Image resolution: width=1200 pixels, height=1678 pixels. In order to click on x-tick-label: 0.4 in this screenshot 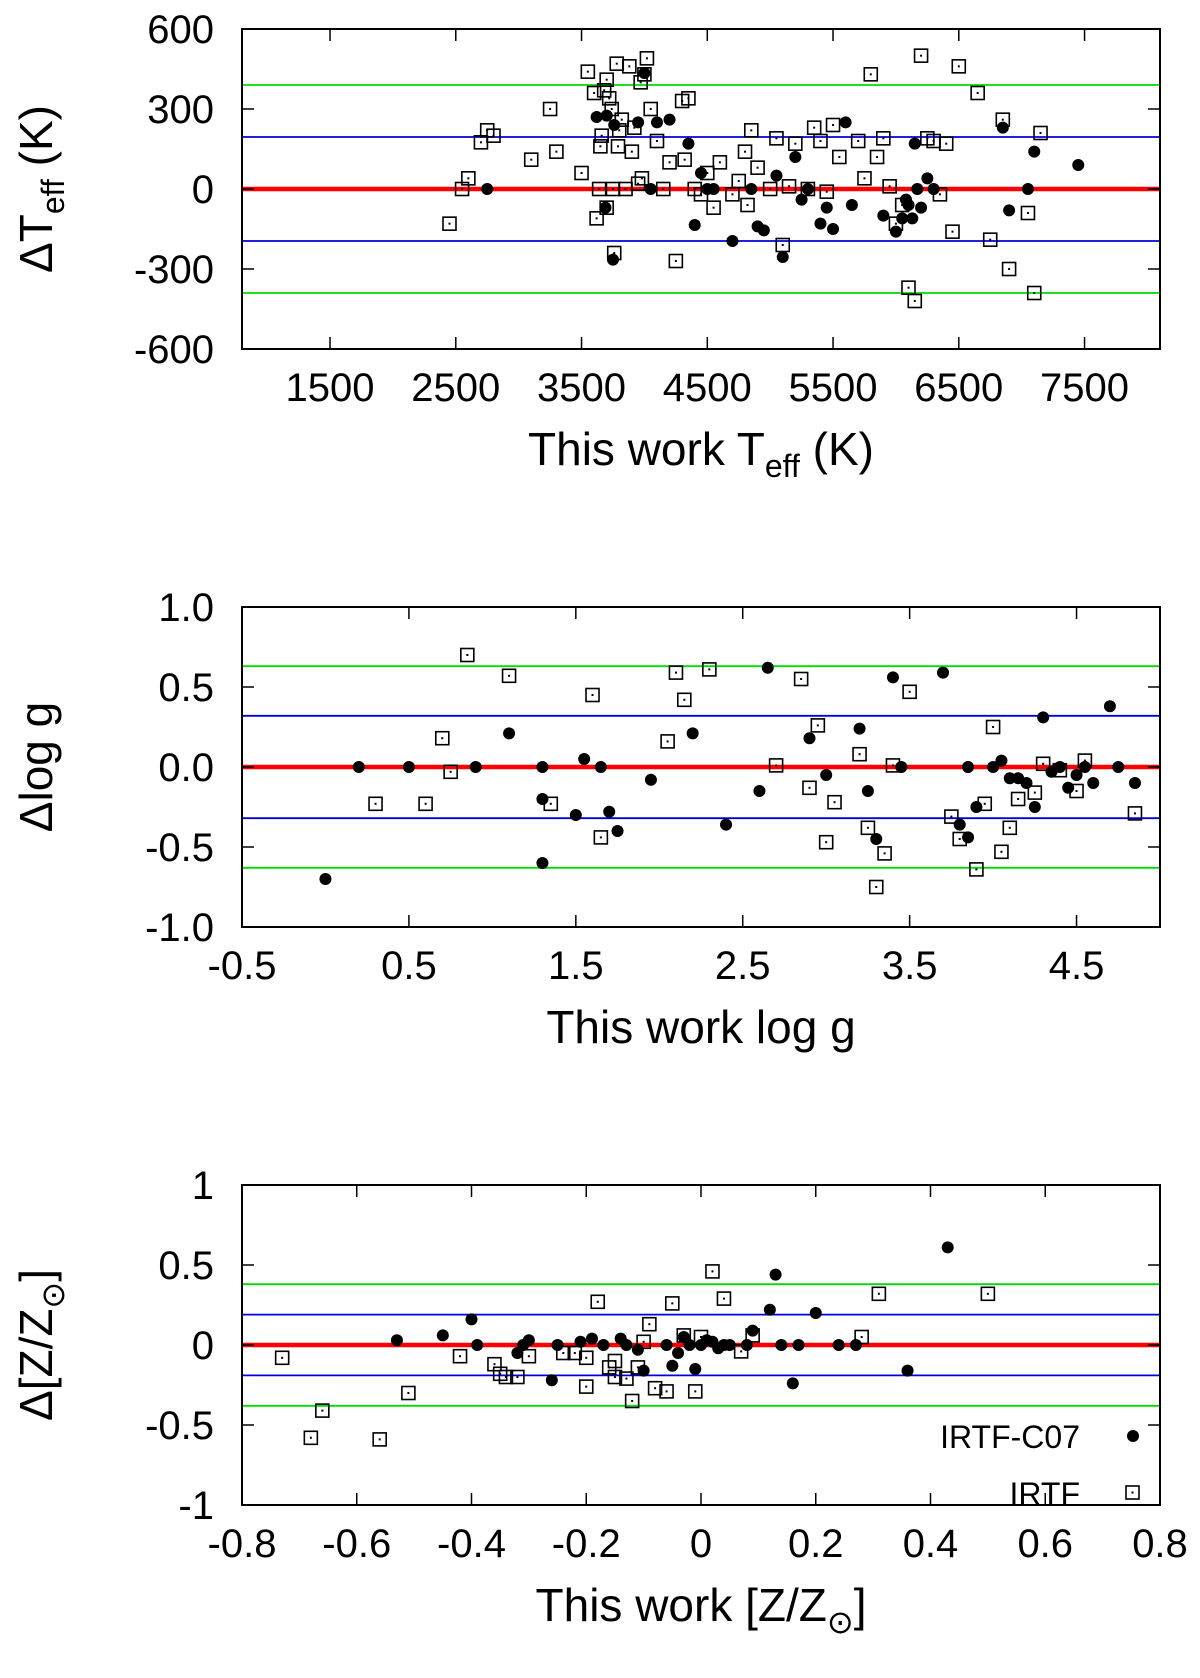, I will do `click(931, 1544)`.